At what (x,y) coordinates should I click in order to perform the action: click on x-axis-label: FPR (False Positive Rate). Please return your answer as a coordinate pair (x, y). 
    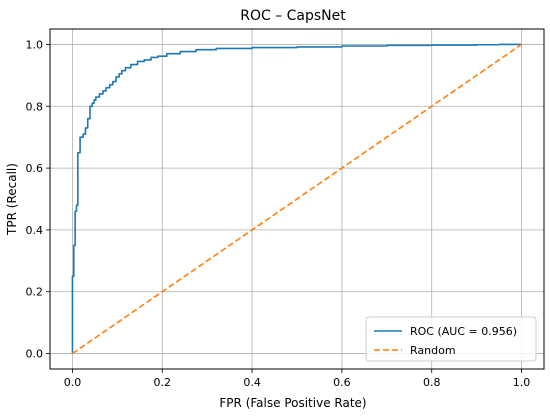
    Looking at the image, I should click on (292, 403).